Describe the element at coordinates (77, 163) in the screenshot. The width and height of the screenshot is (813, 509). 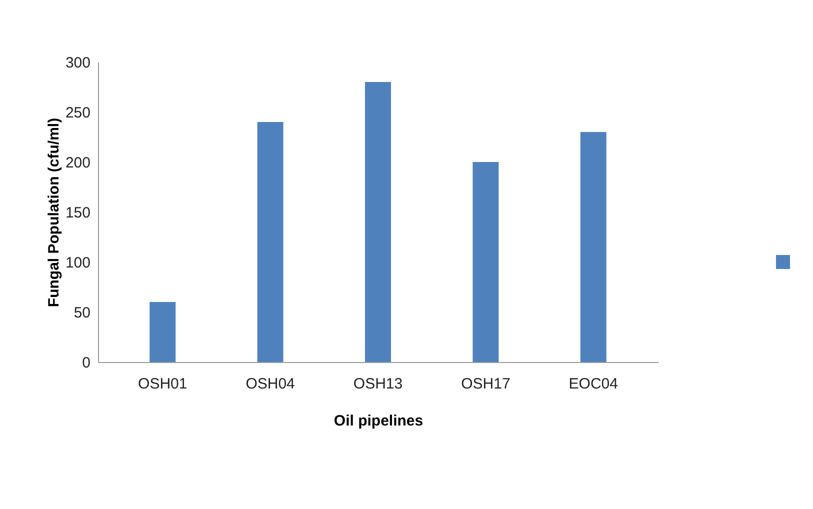
I see `y-tick-label: 200` at that location.